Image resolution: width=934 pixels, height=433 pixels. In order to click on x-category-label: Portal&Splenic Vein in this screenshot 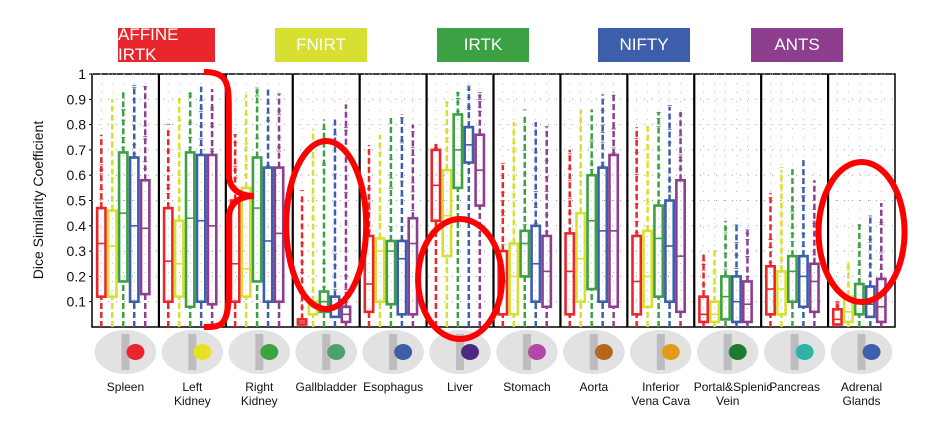, I will do `click(733, 394)`.